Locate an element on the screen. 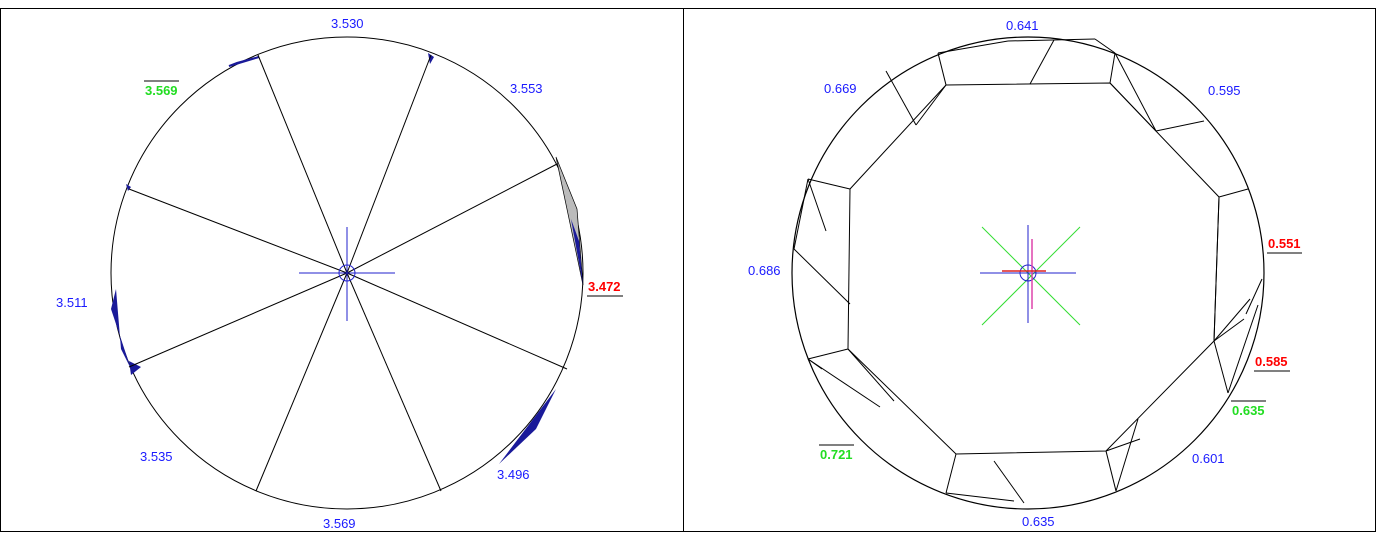 This screenshot has width=1377, height=533. left-rim-blue-leftlow is located at coordinates (135, 368).